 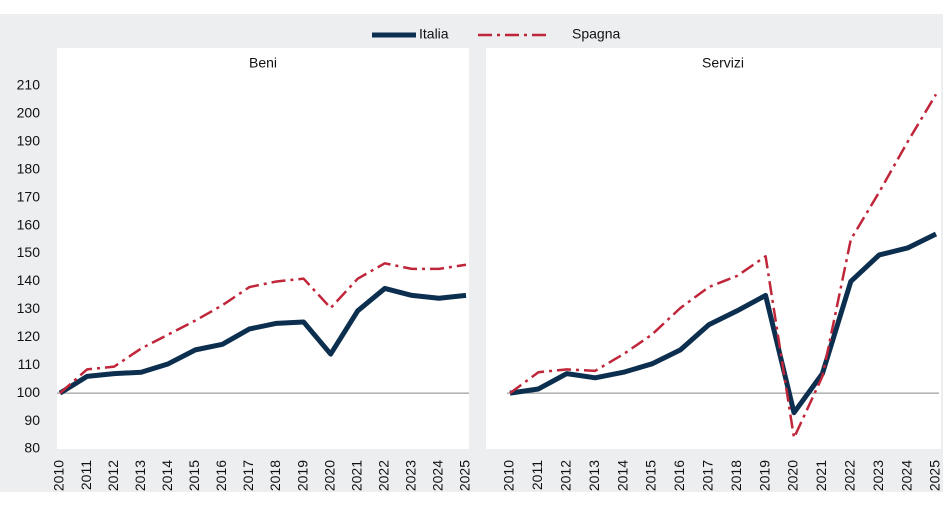 What do you see at coordinates (434, 34) in the screenshot?
I see `legend-label: Italia` at bounding box center [434, 34].